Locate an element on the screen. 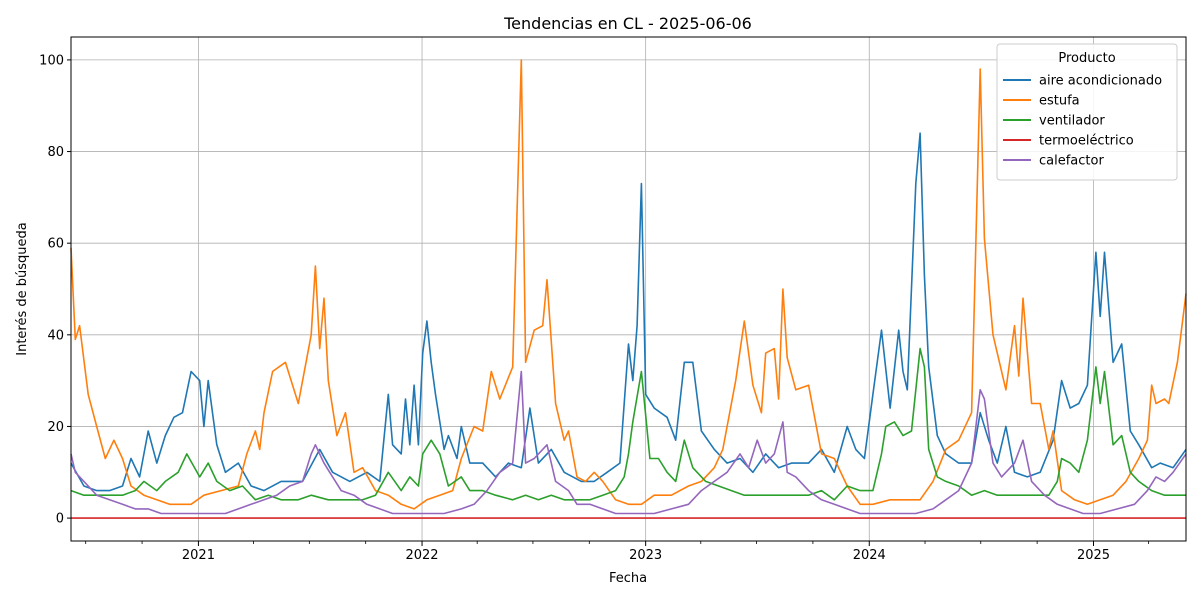  legend-label: ventilador is located at coordinates (1072, 121).